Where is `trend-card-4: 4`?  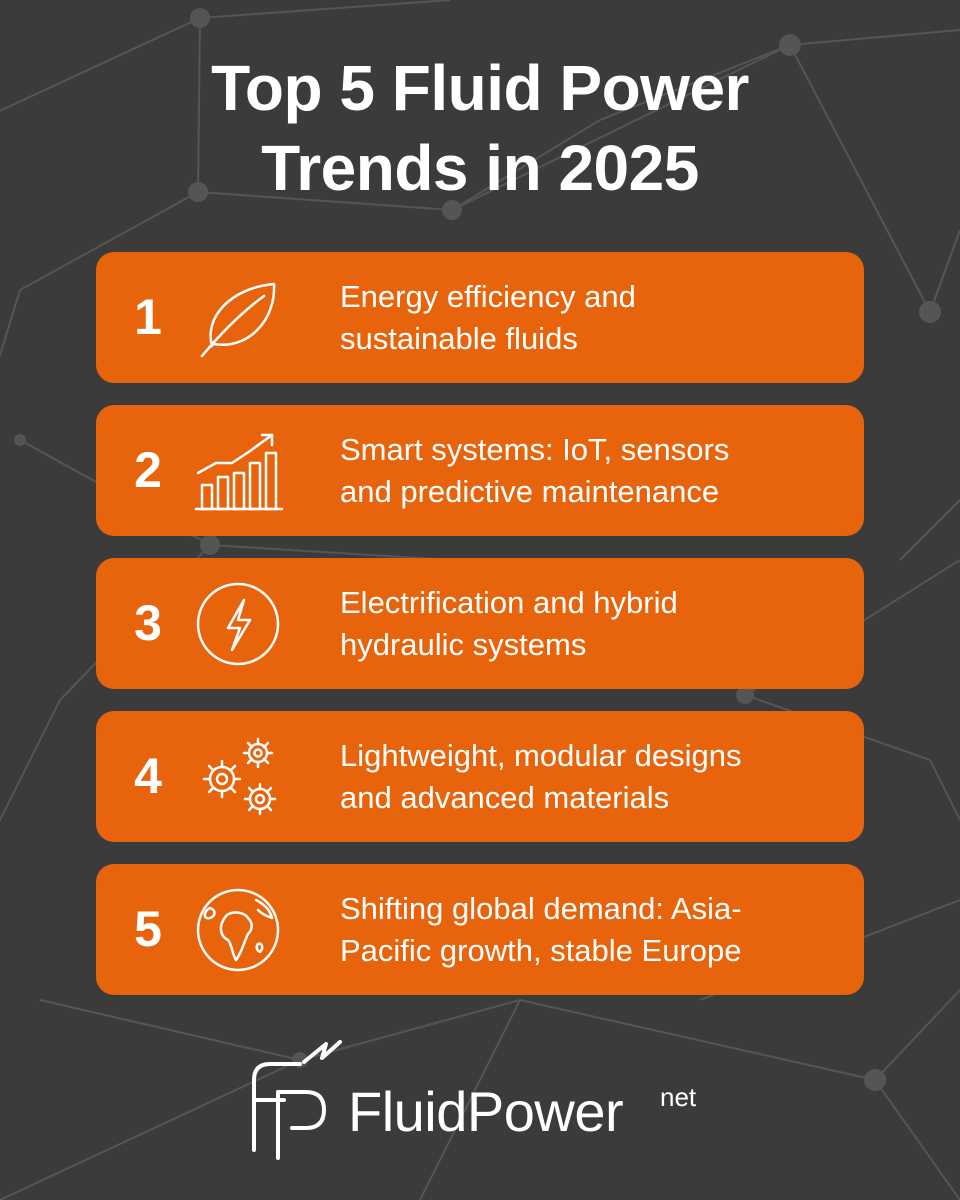
trend-card-4: 4 is located at coordinates (480, 776).